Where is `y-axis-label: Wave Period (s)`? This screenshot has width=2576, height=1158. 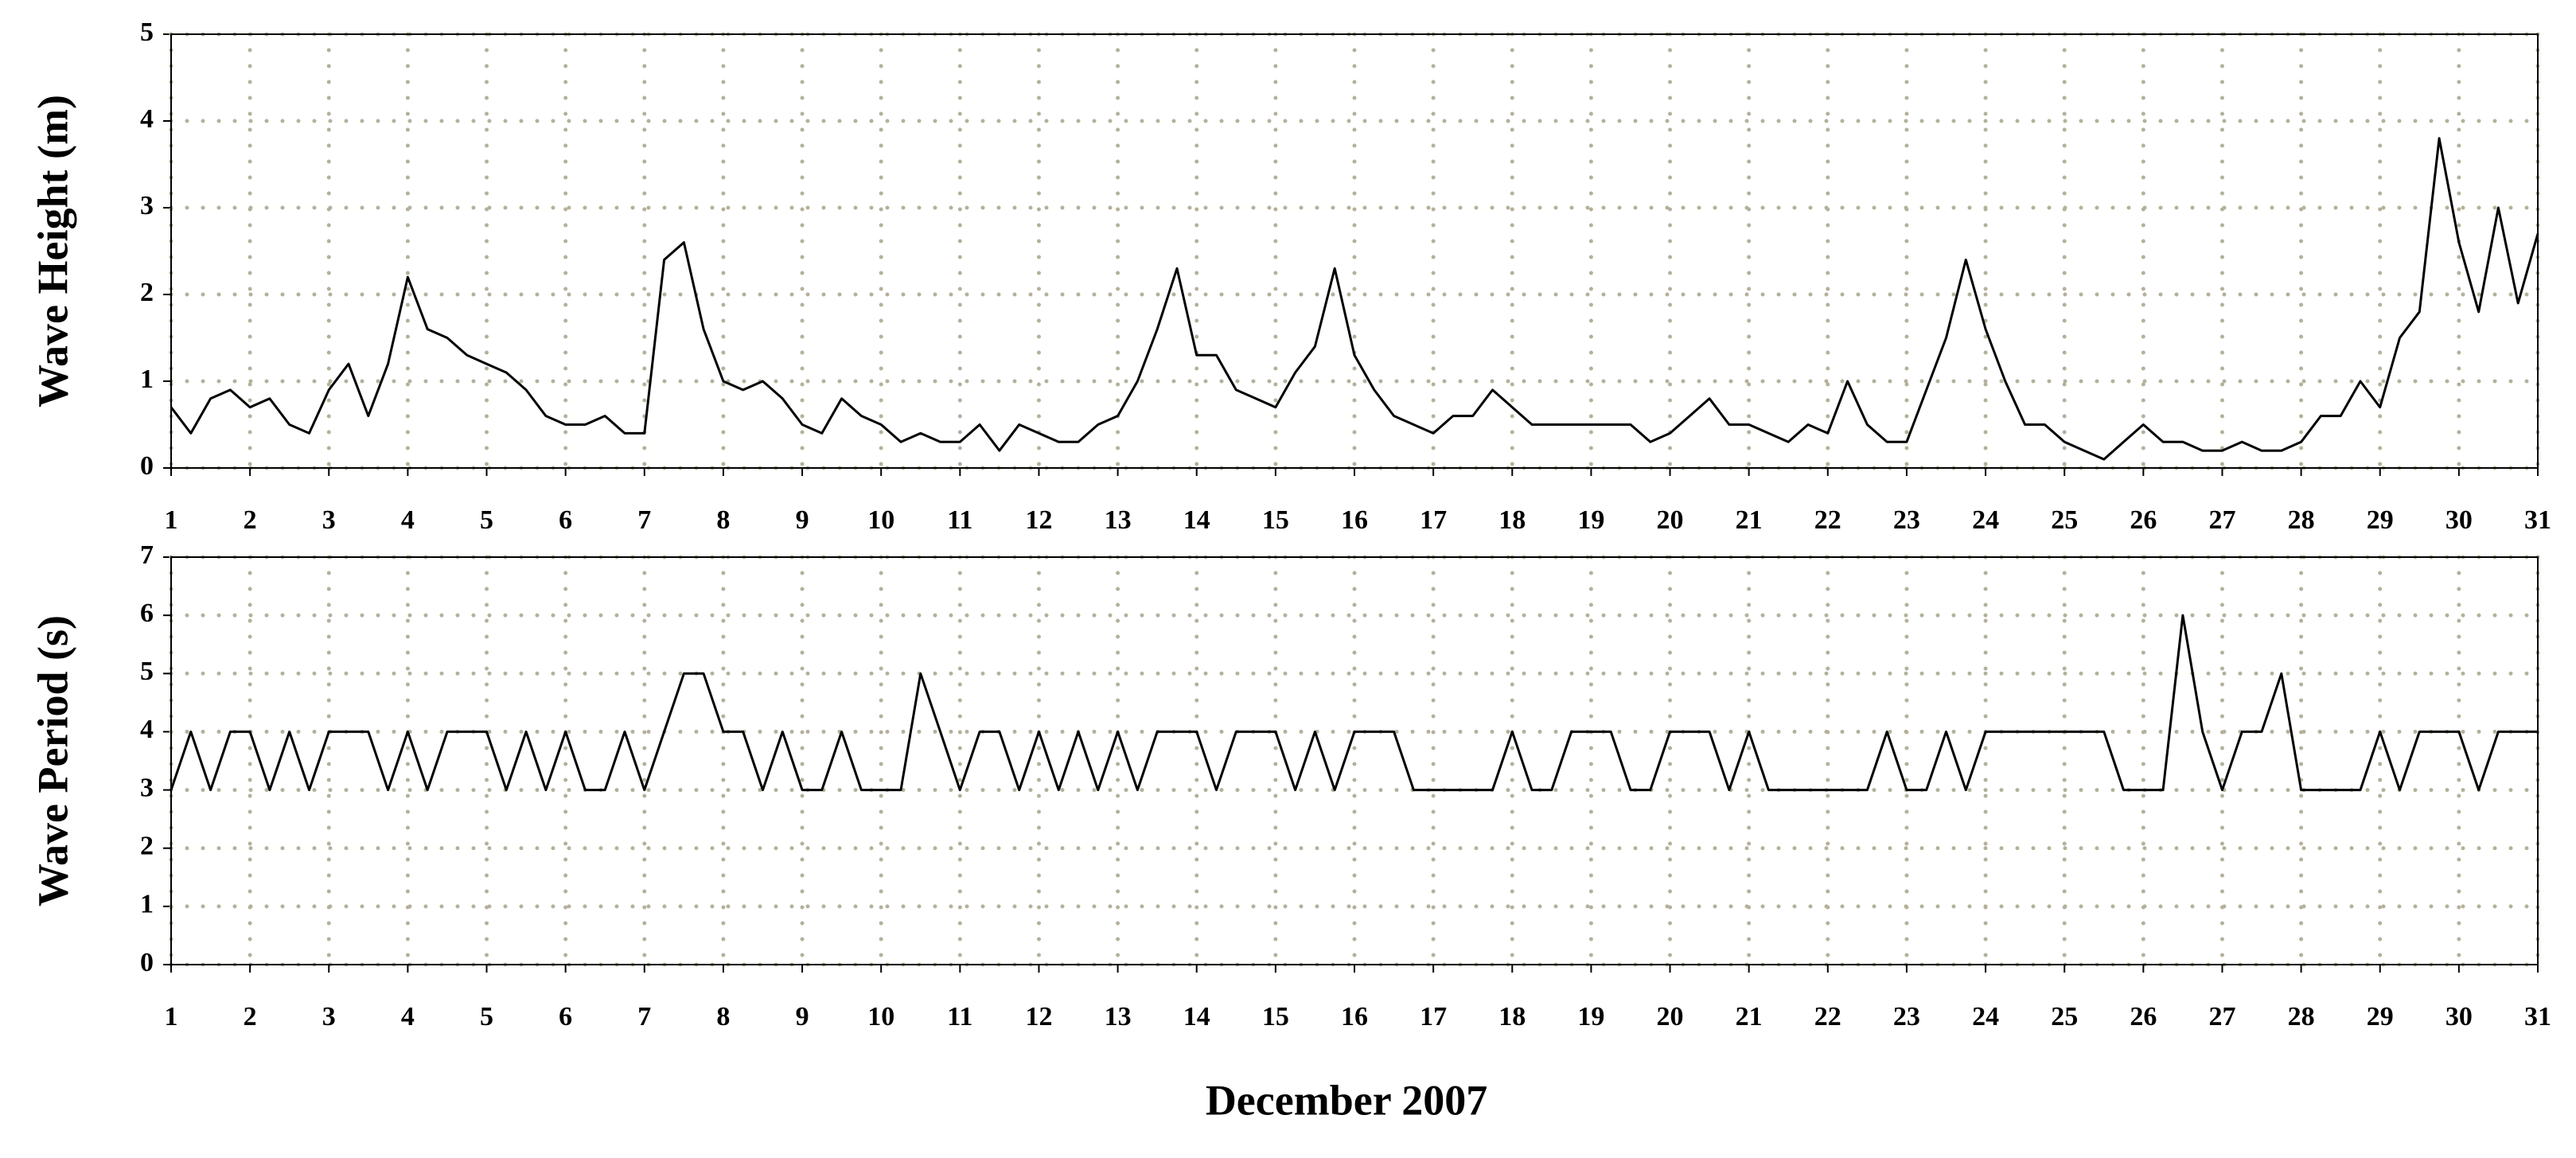 y-axis-label: Wave Period (s) is located at coordinates (52, 761).